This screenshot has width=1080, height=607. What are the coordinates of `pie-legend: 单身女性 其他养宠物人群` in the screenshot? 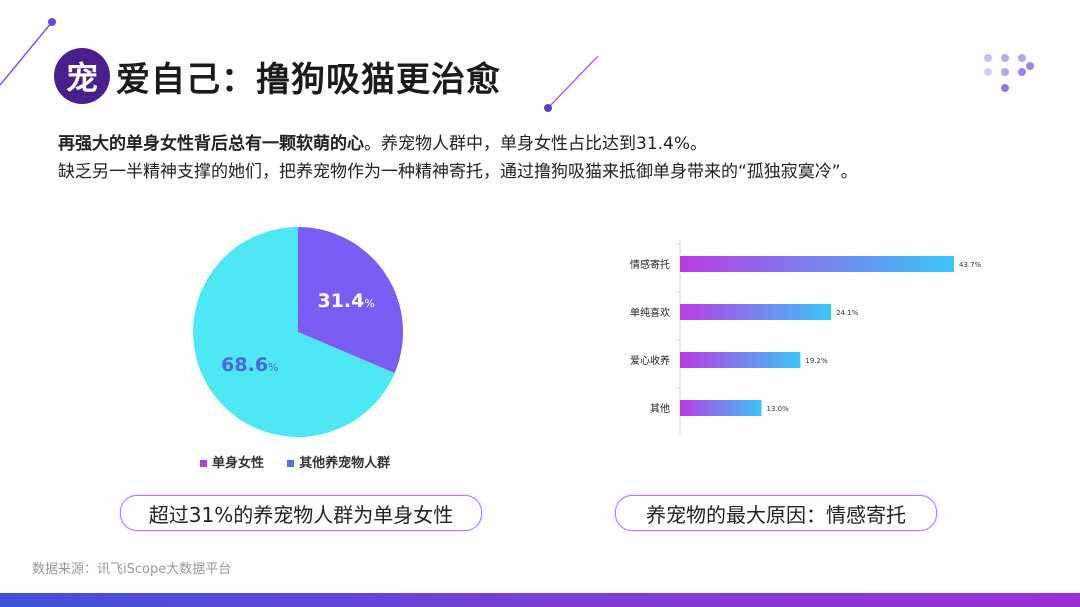 It's located at (295, 461).